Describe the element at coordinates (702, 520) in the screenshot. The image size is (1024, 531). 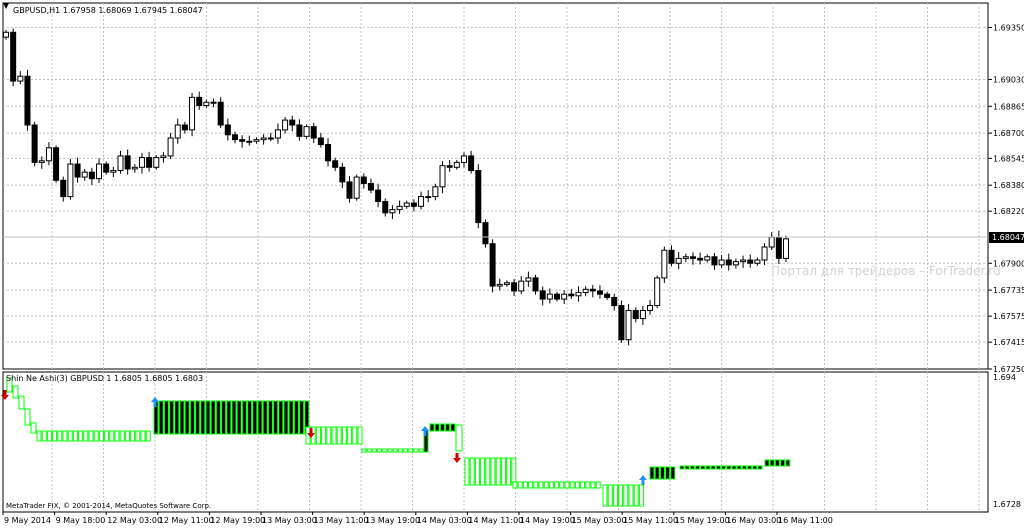
I see `time-label: 15 May 19:00` at that location.